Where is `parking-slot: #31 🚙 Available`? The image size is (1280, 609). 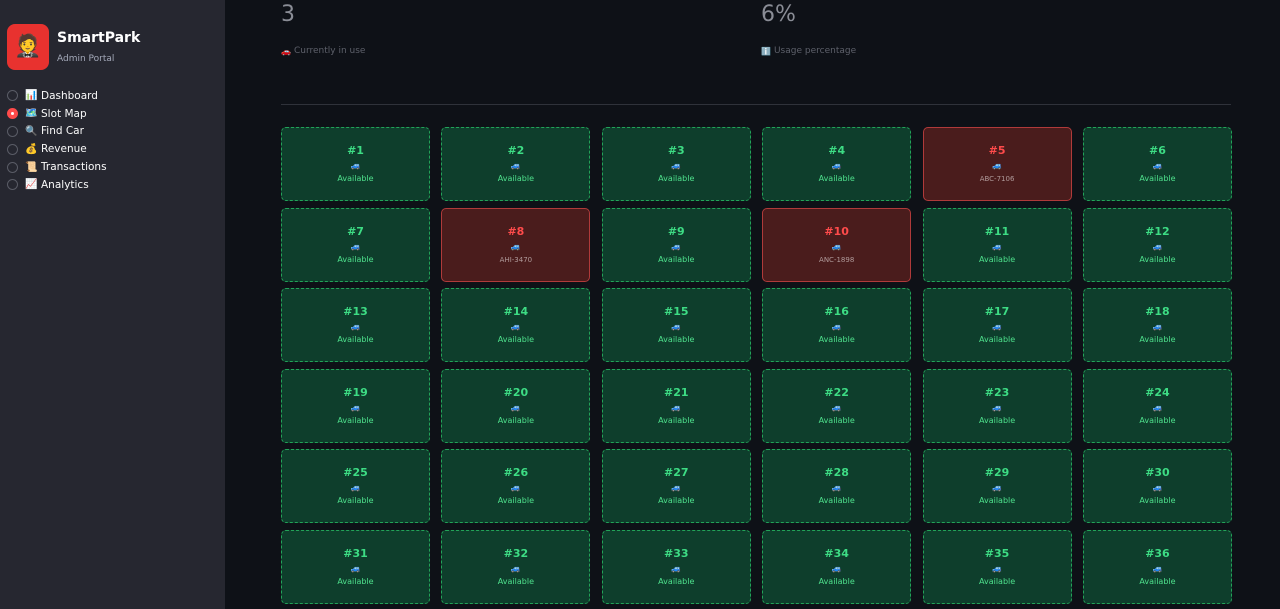 parking-slot: #31 🚙 Available is located at coordinates (355, 566).